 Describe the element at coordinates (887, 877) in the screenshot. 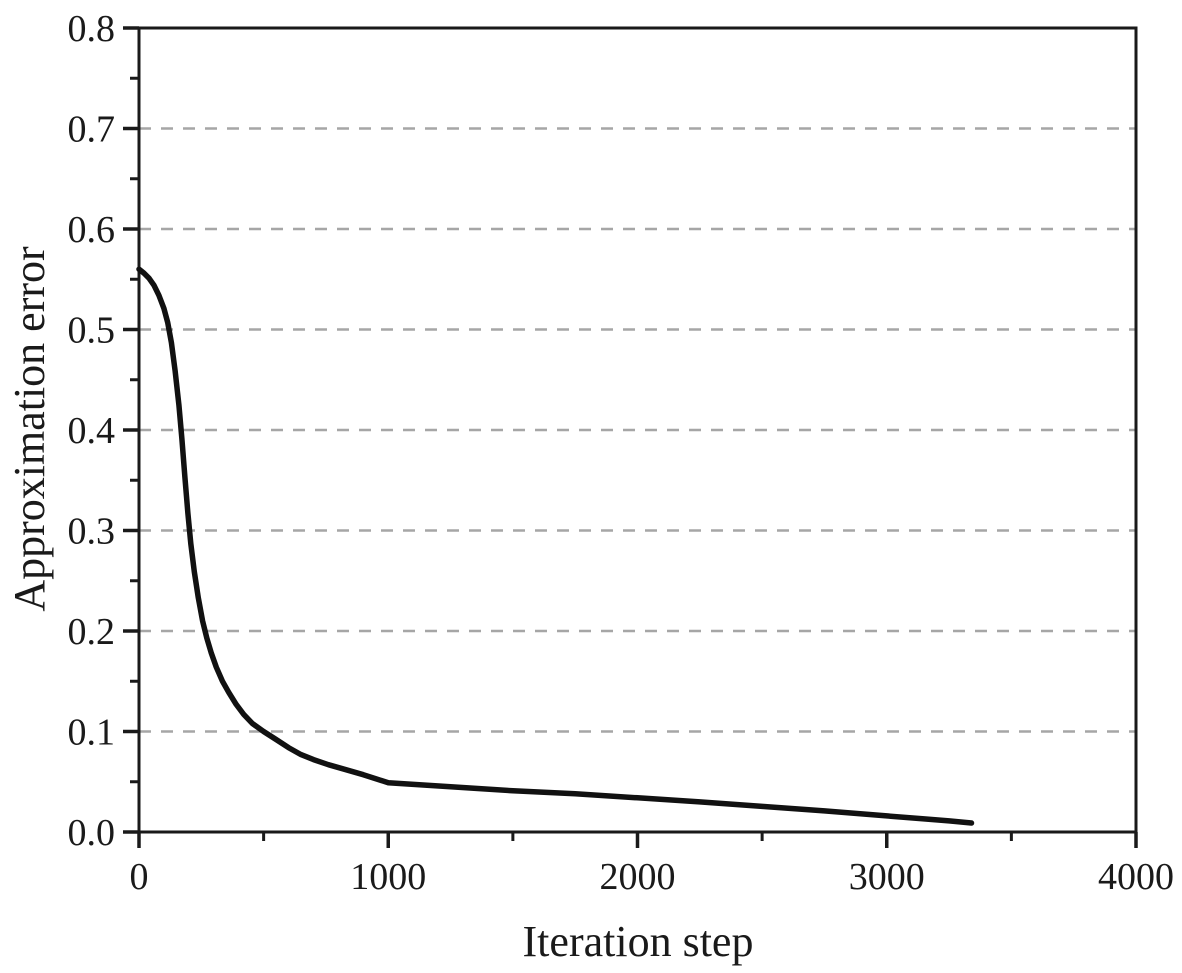

I see `x-tick-label: 3000` at that location.